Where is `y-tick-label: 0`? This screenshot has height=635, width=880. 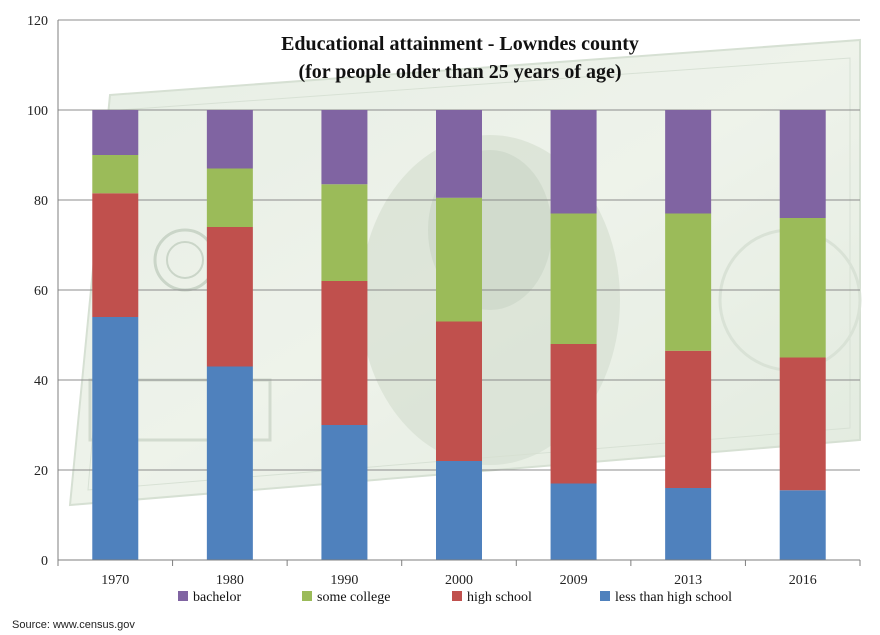
y-tick-label: 0 is located at coordinates (44, 561).